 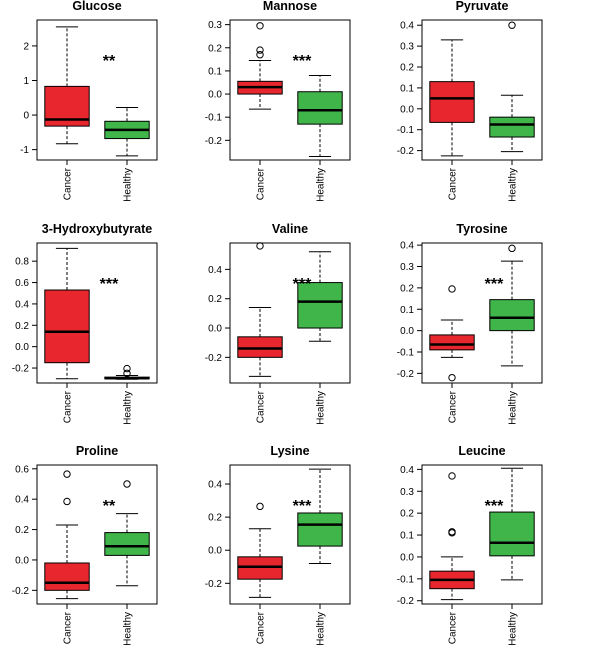 I want to click on y-tick-label-valine-3: 0.4, so click(x=215, y=270).